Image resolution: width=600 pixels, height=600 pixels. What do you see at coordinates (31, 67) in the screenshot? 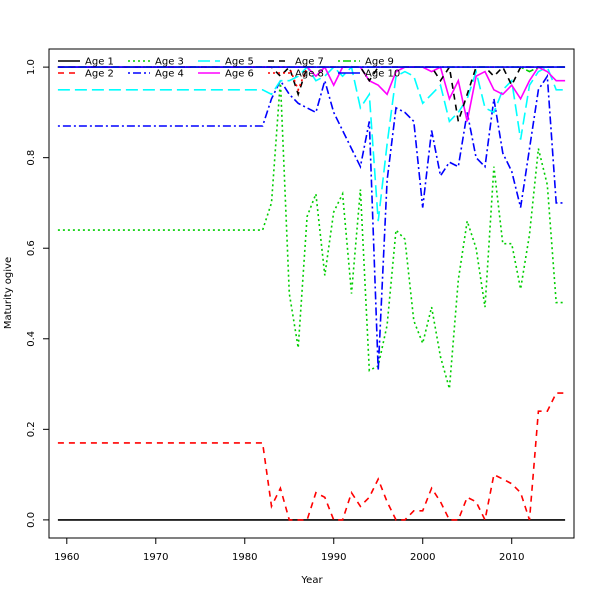
I see `y-tick-label: 1.0` at bounding box center [31, 67].